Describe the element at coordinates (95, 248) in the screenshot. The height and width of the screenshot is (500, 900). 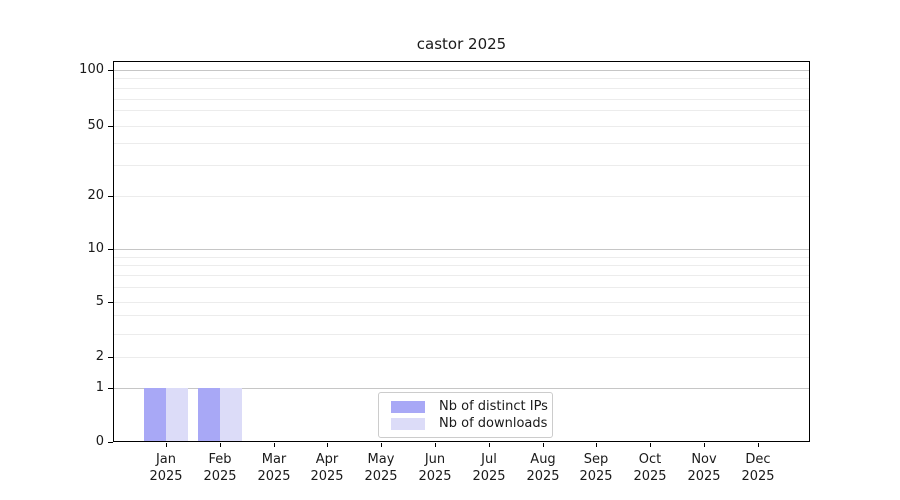
I see `y-tick-label-10: 10` at that location.